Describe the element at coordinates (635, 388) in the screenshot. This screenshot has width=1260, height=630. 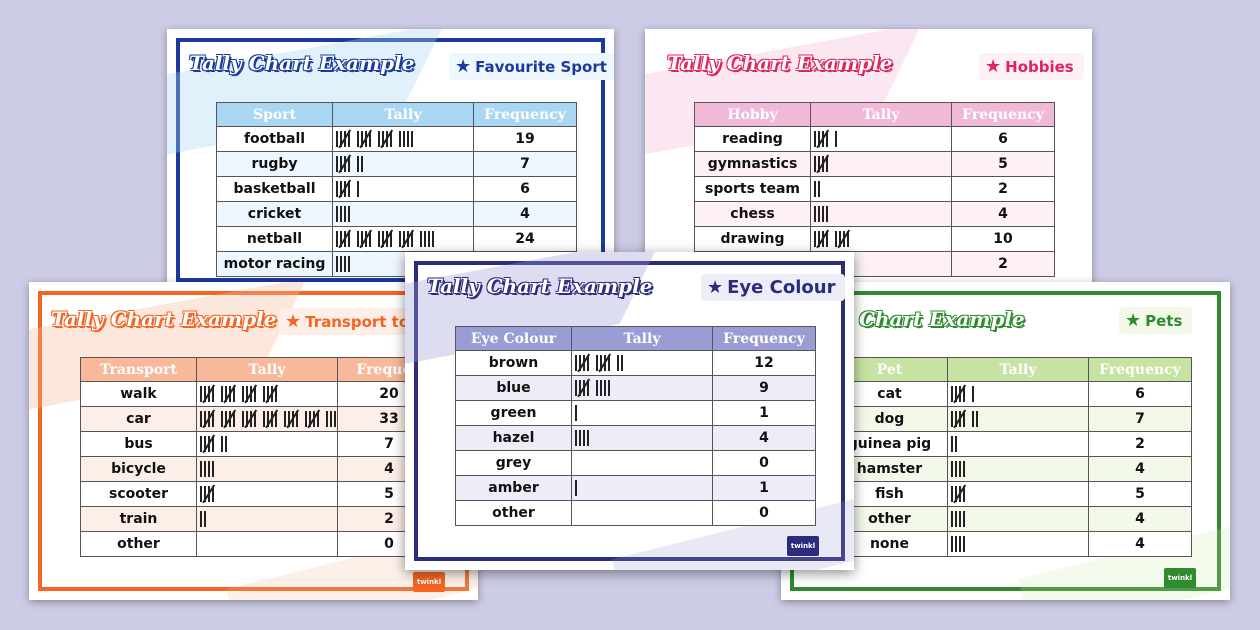
I see `table-row: blue 9` at that location.